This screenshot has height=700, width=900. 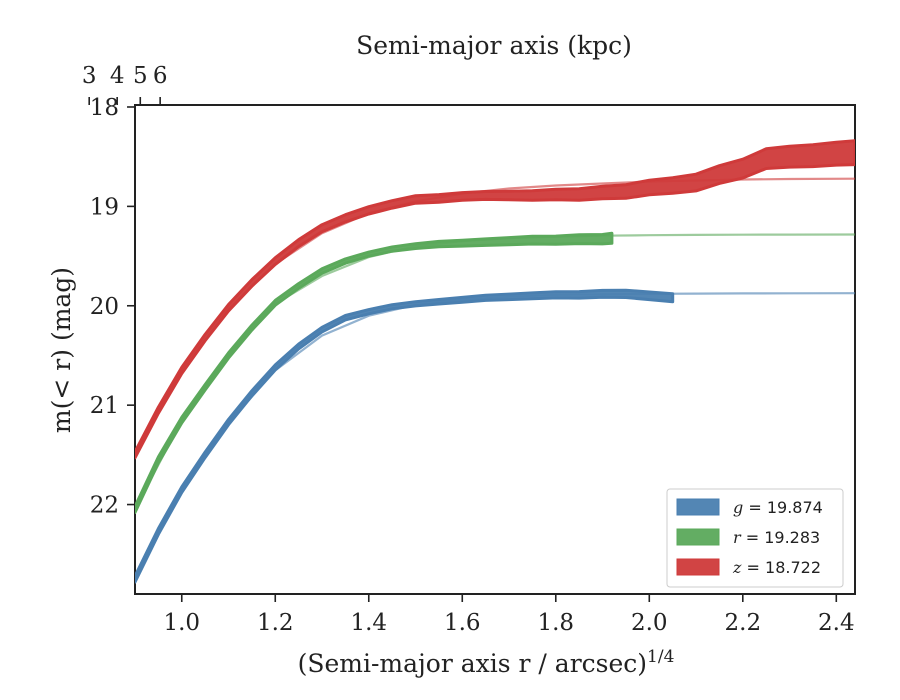 I want to click on legend-label-g: g = 19.874, so click(x=778, y=507).